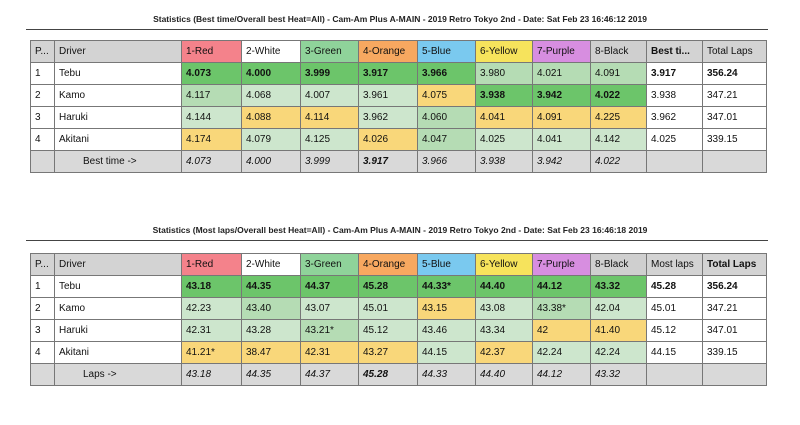  I want to click on driver-cell: Akitani, so click(118, 139).